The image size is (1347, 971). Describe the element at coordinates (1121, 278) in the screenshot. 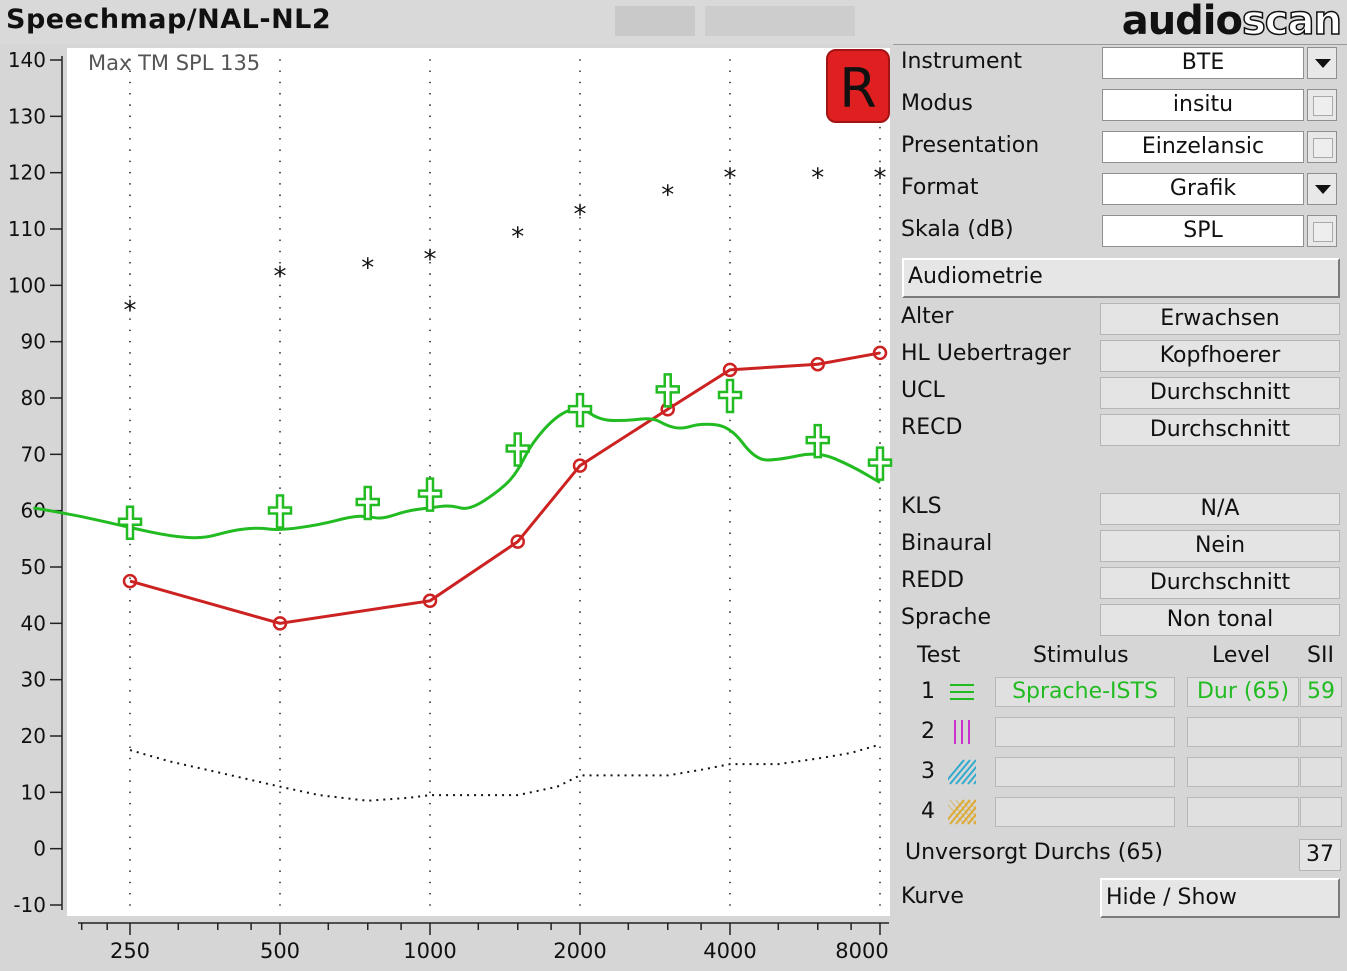

I see `audiometrie-button: Audiometrie` at that location.